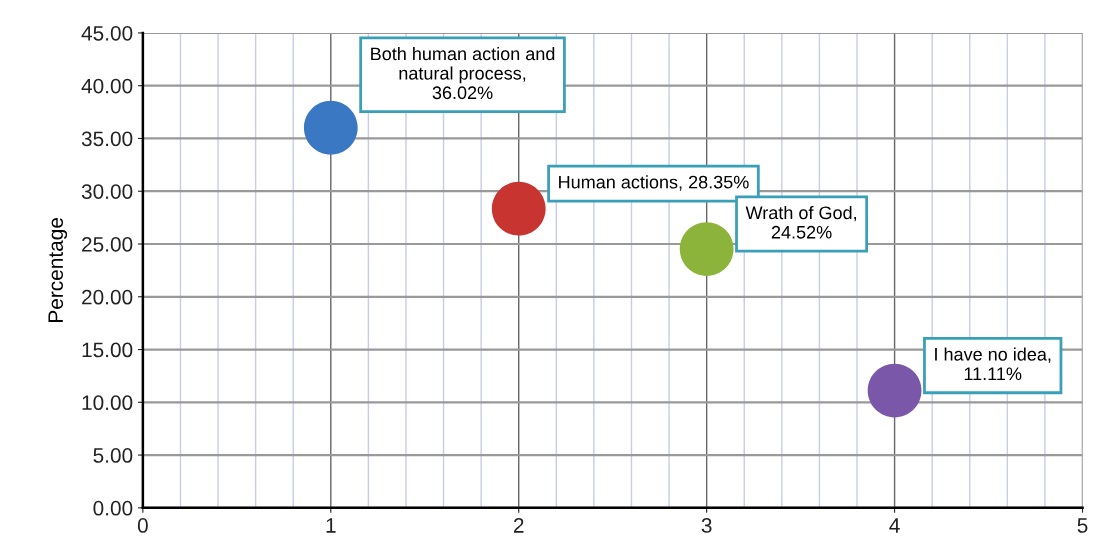  What do you see at coordinates (107, 403) in the screenshot?
I see `y-tick-label: 10.00` at bounding box center [107, 403].